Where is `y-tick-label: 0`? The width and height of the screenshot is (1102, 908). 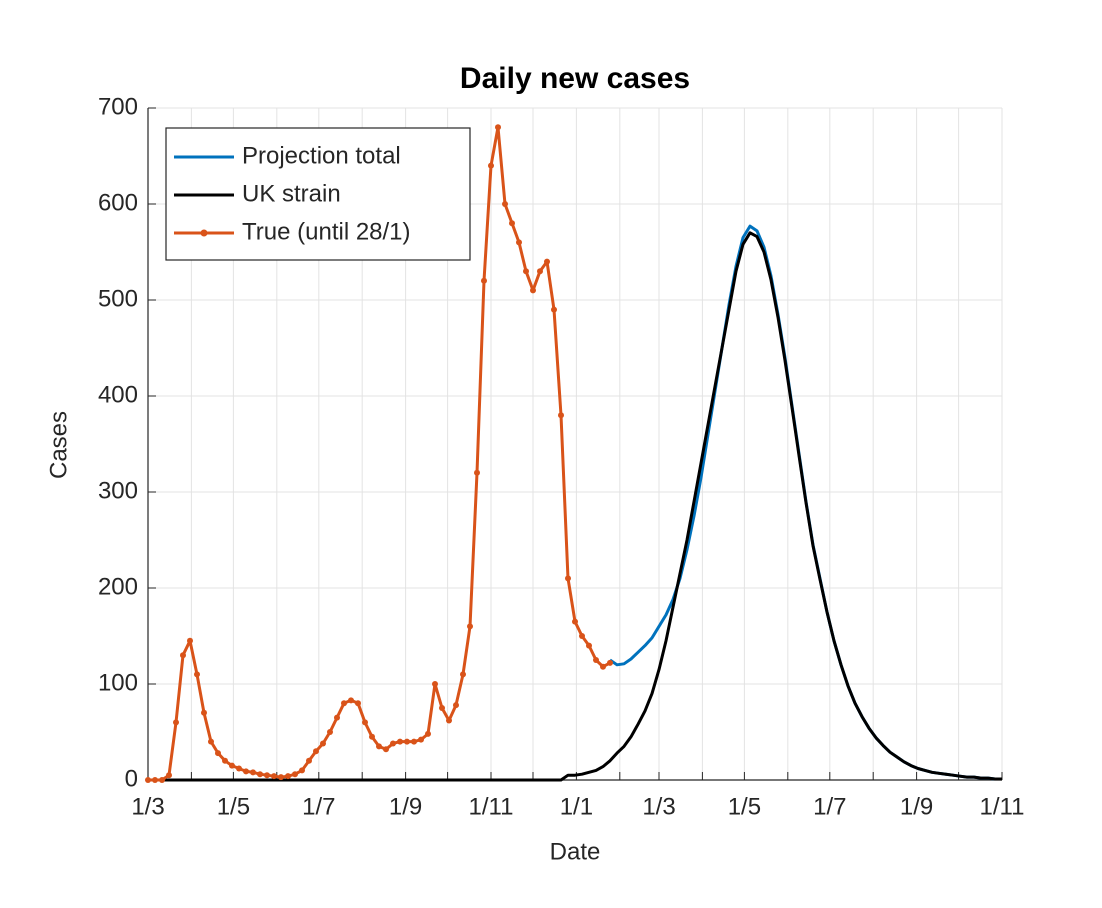 y-tick-label: 0 is located at coordinates (131, 778).